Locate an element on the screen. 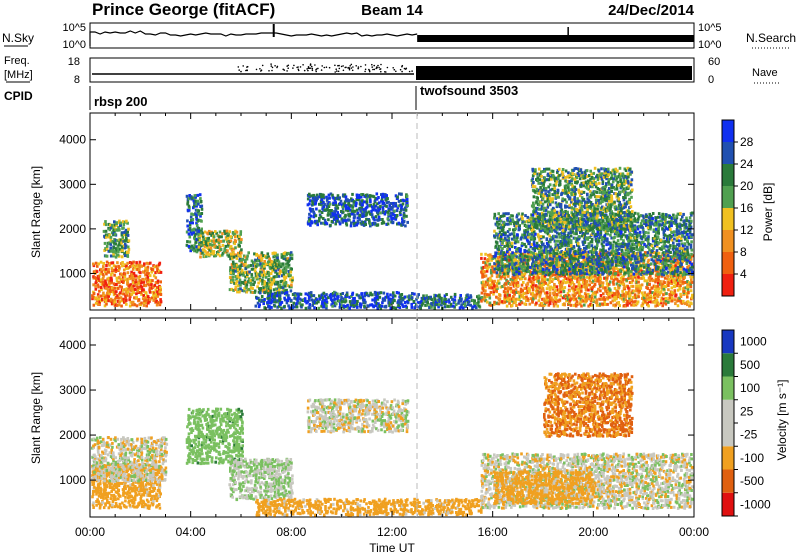 The width and height of the screenshot is (800, 554). power-cell-2050 is located at coordinates (345, 306).